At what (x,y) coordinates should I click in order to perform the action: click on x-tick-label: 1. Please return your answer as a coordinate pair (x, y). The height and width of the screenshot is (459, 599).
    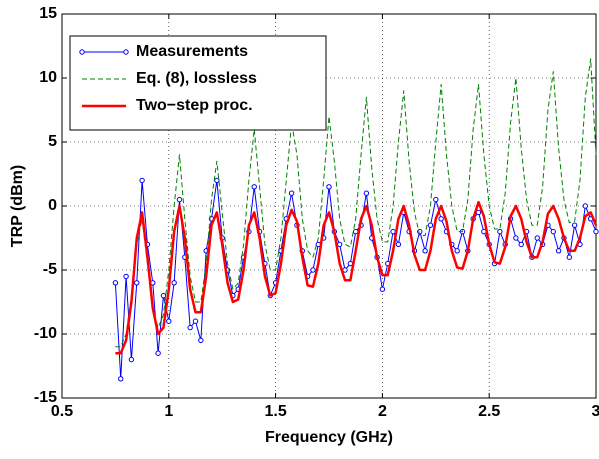
    Looking at the image, I should click on (168, 411).